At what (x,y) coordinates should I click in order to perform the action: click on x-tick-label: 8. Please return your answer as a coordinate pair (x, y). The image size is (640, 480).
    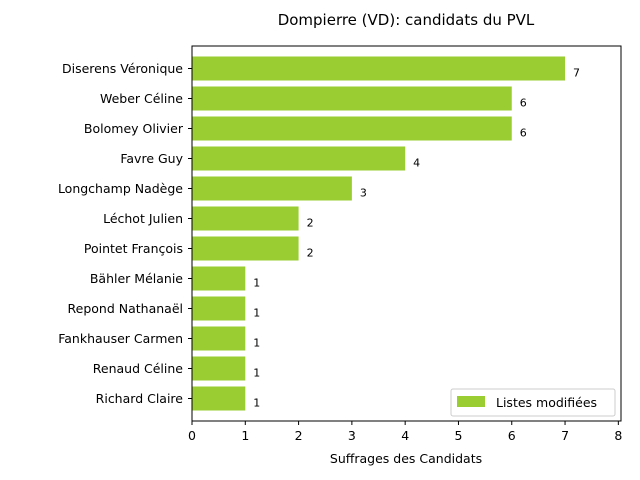
    Looking at the image, I should click on (618, 435).